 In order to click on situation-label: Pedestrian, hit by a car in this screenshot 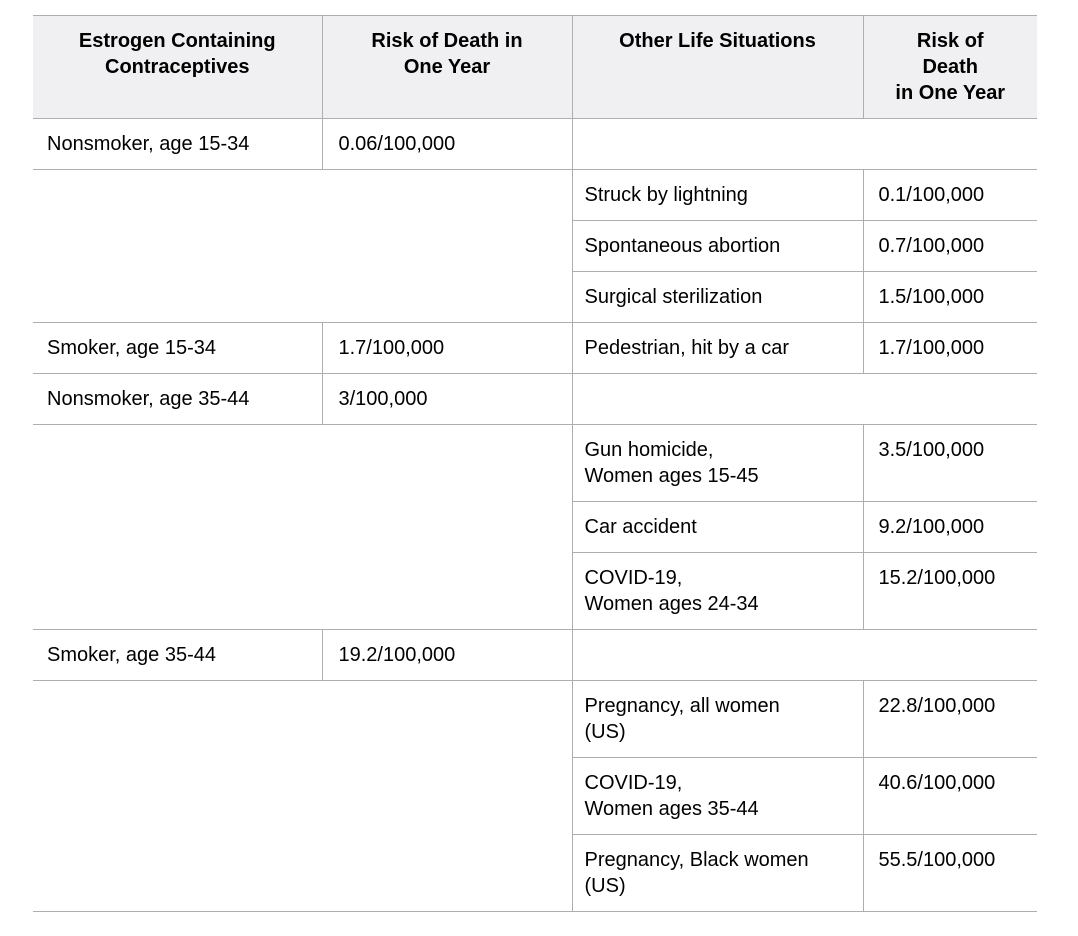, I will do `click(717, 348)`.